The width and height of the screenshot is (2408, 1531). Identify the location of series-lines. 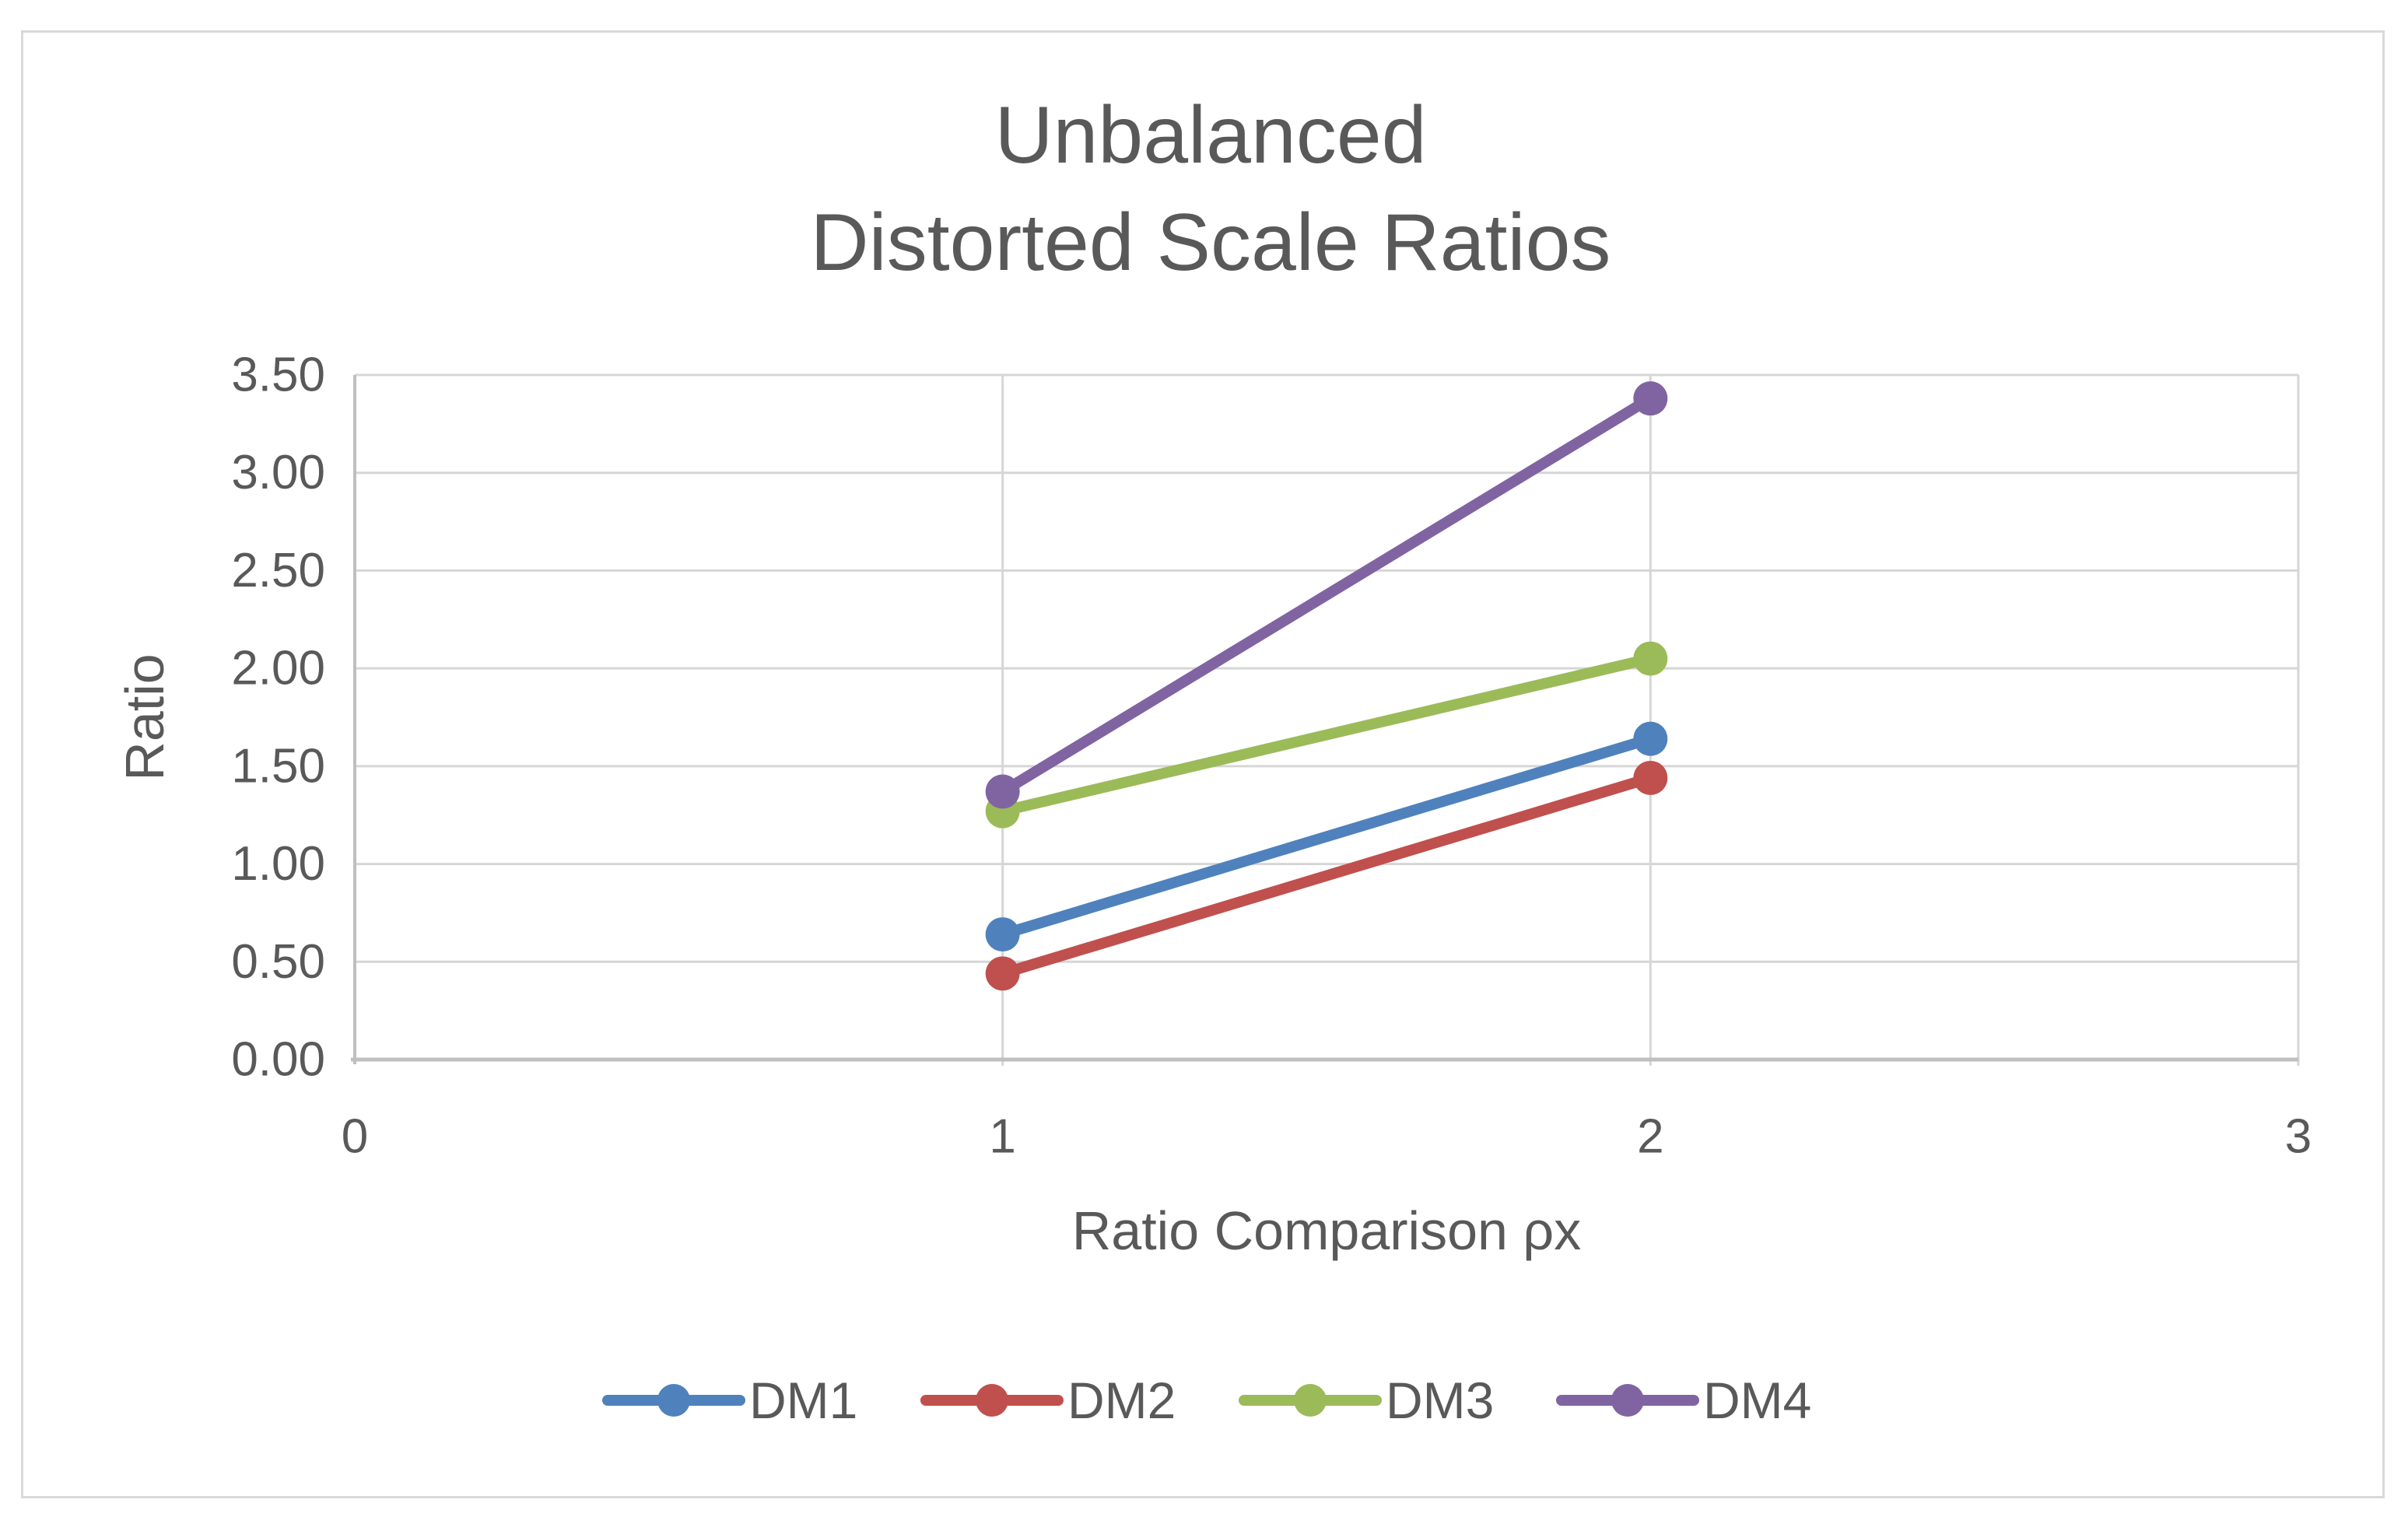
(1326, 686).